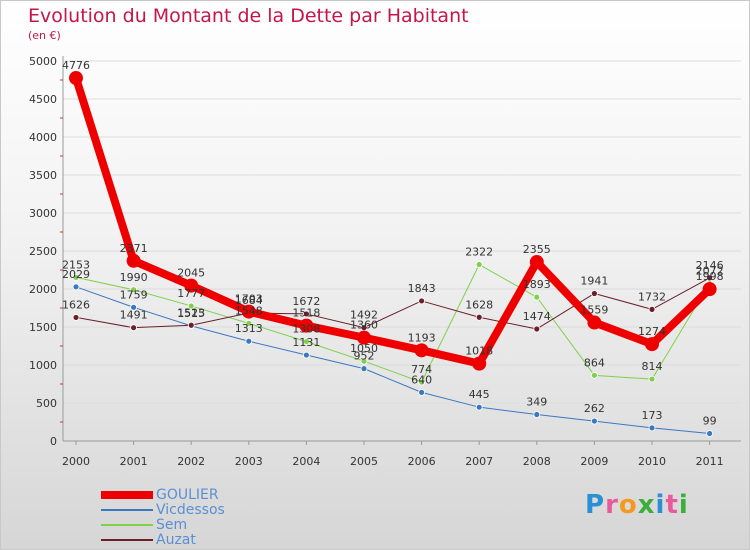  Describe the element at coordinates (421, 369) in the screenshot. I see `data-label-sem: 774` at that location.